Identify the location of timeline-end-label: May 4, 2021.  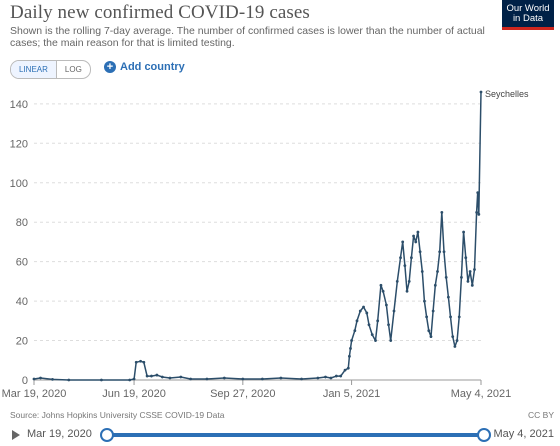
(523, 434).